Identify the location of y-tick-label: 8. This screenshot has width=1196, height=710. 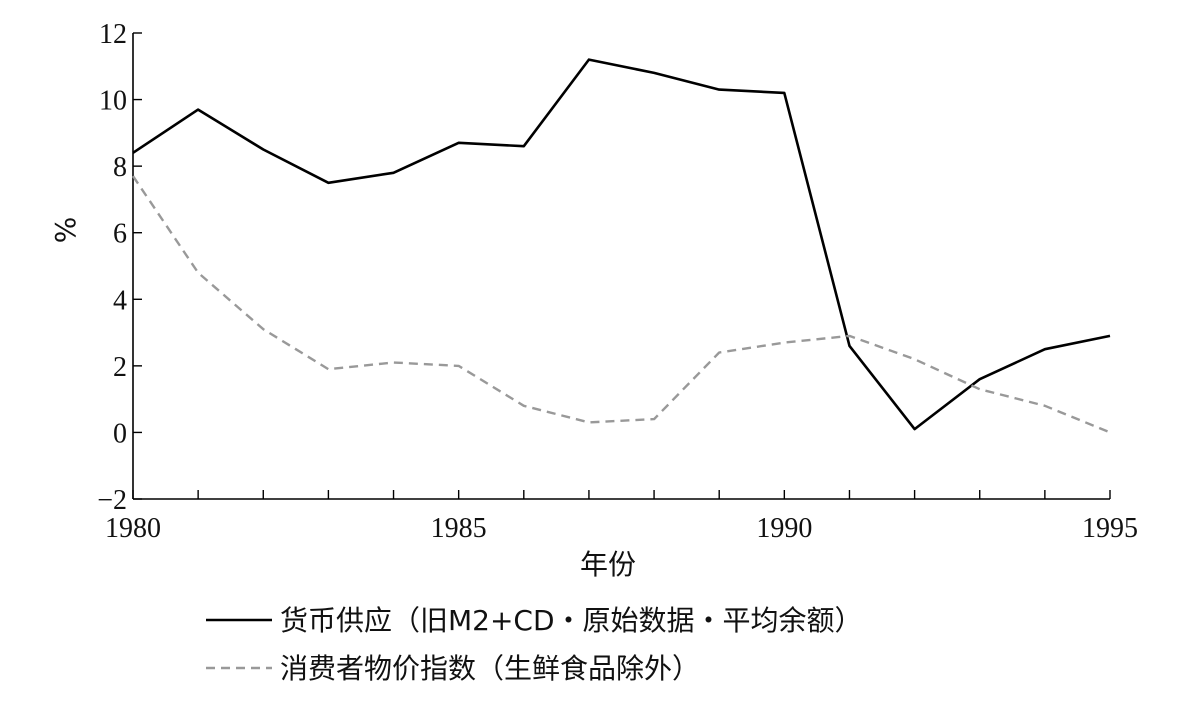
(120, 167).